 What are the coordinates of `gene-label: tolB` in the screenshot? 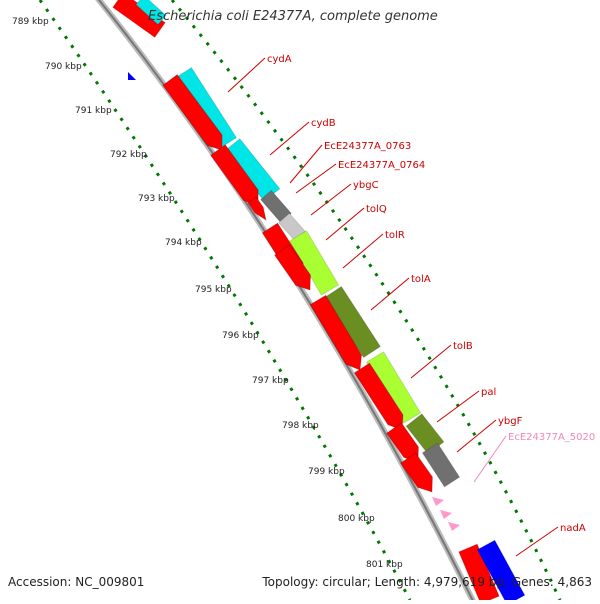 It's located at (463, 346).